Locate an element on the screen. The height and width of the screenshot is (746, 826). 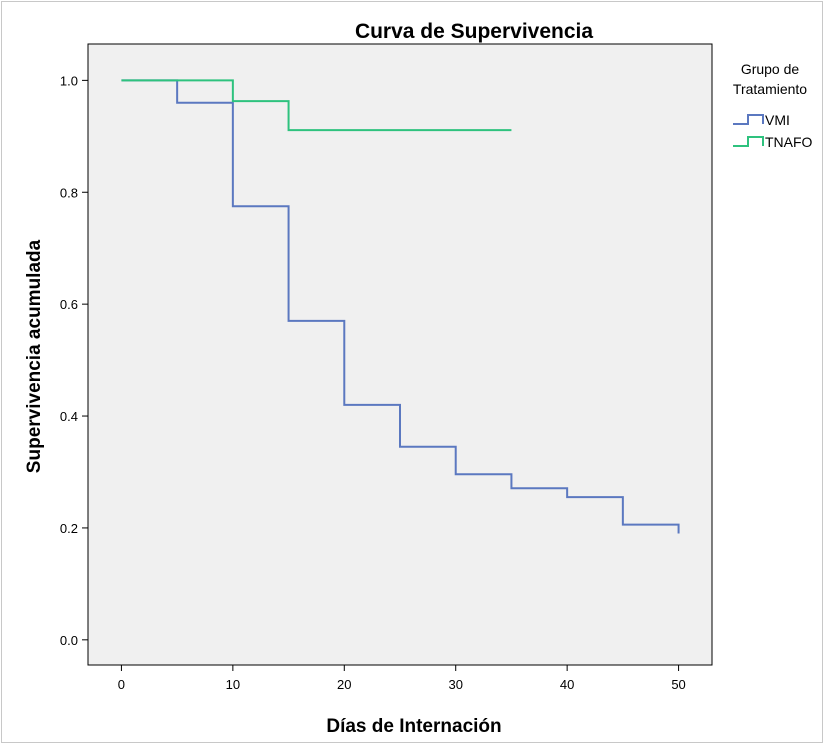
y-tick-label: 0.2 is located at coordinates (69, 528).